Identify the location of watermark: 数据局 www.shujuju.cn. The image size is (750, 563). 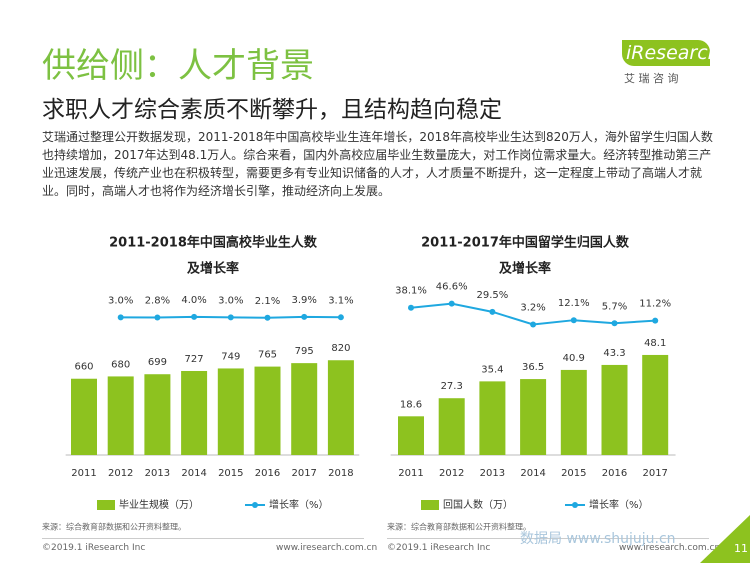
(598, 539).